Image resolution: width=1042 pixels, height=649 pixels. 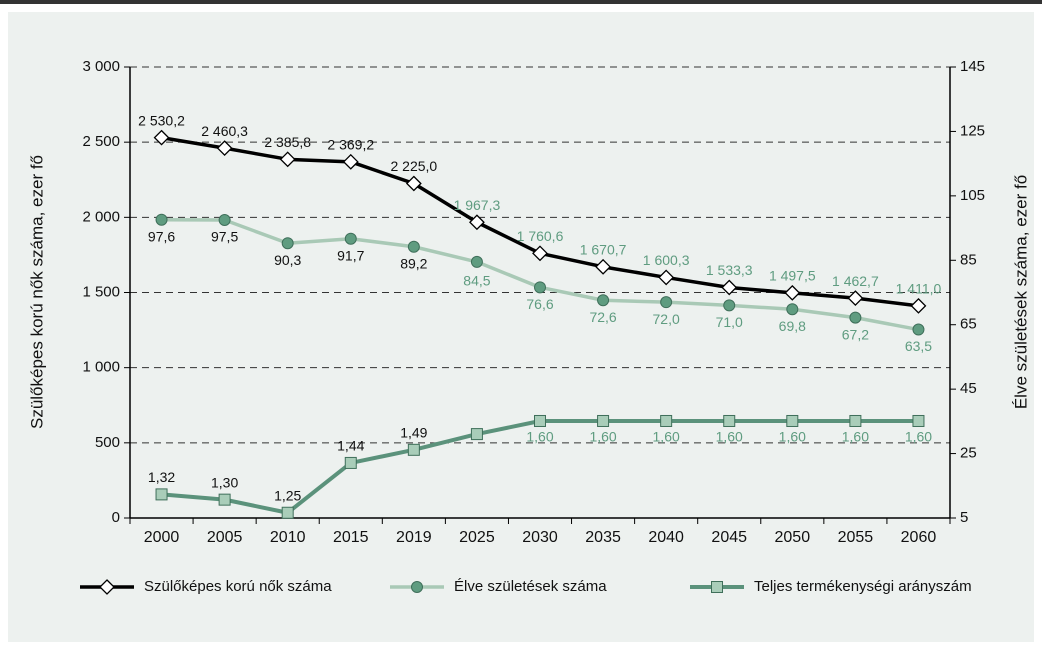 What do you see at coordinates (287, 142) in the screenshot?
I see `data-label: 2 385,8` at bounding box center [287, 142].